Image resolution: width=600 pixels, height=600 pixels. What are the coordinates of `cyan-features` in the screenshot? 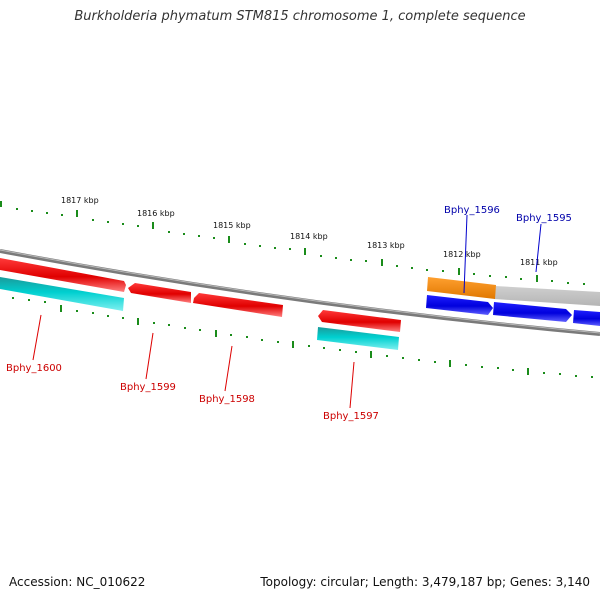 It's located at (199, 313).